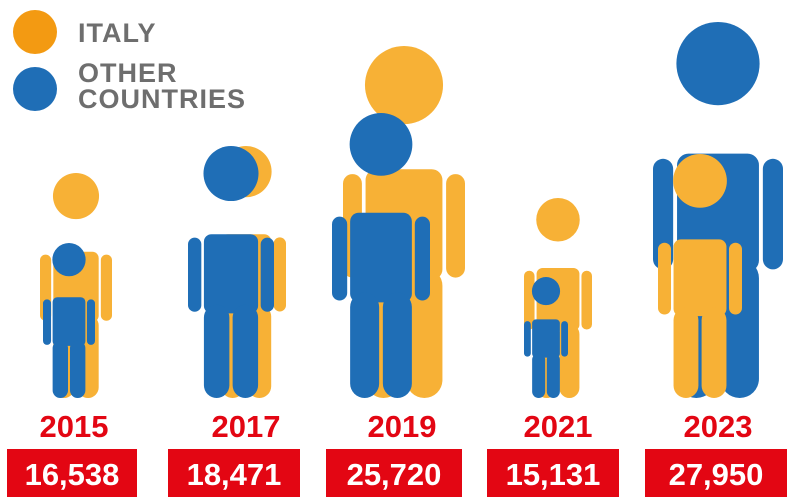  I want to click on total-value-2023: 27,950, so click(716, 474).